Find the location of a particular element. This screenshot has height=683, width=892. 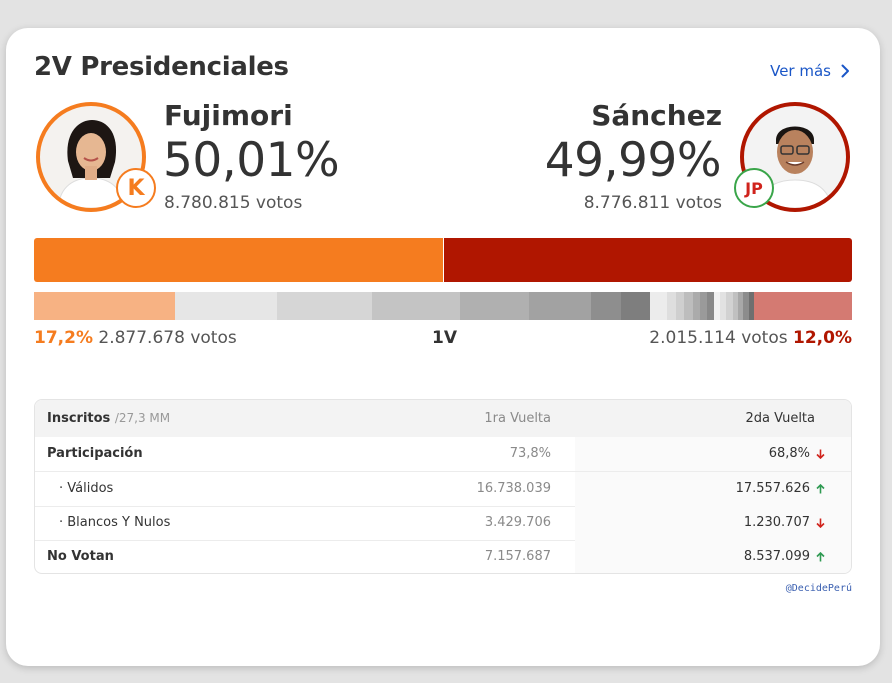

first-round-bar is located at coordinates (443, 306).